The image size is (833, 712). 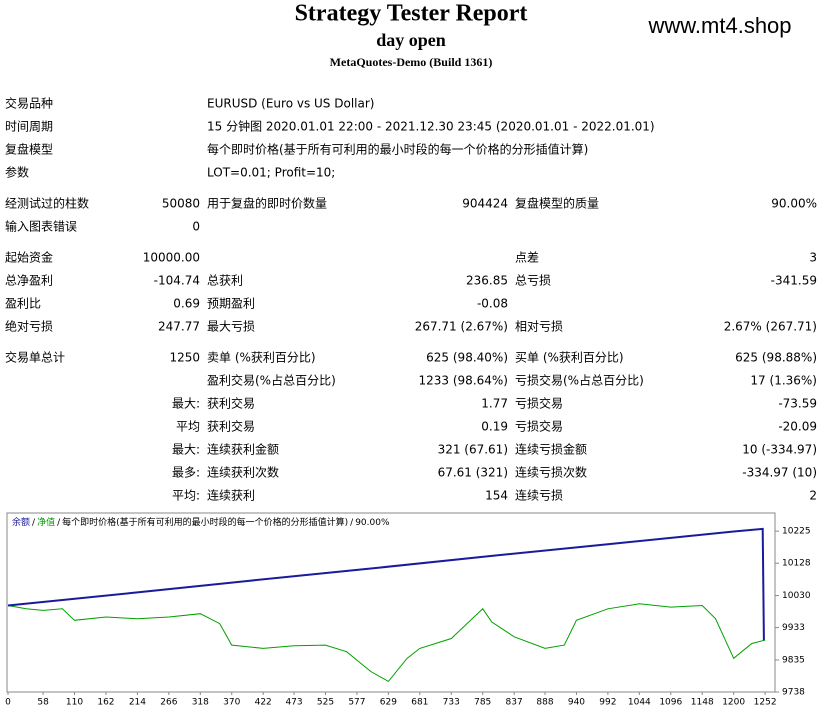 I want to click on cell-label: 预期盈利, so click(x=231, y=304).